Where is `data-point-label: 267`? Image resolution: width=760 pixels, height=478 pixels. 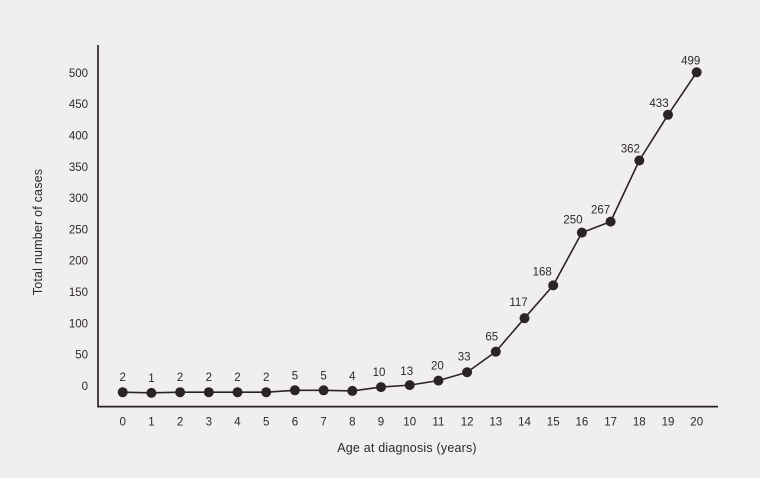 data-point-label: 267 is located at coordinates (600, 211).